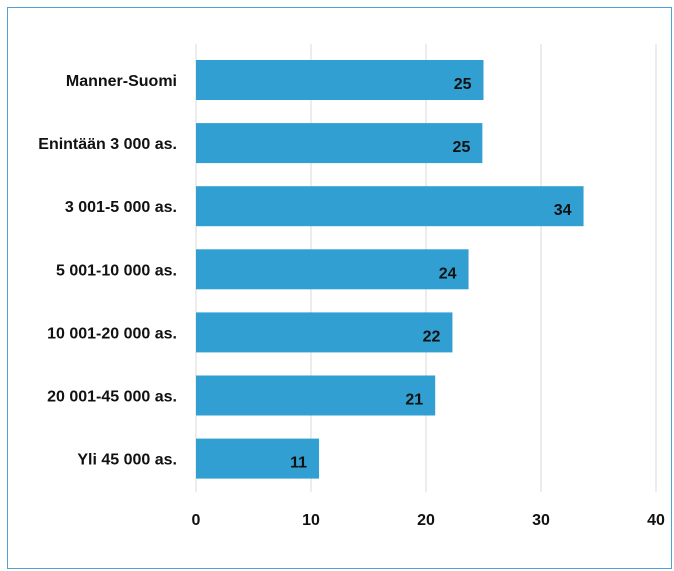 The image size is (674, 571). What do you see at coordinates (112, 333) in the screenshot?
I see `category-label-4: 10 001-20 000 as.` at bounding box center [112, 333].